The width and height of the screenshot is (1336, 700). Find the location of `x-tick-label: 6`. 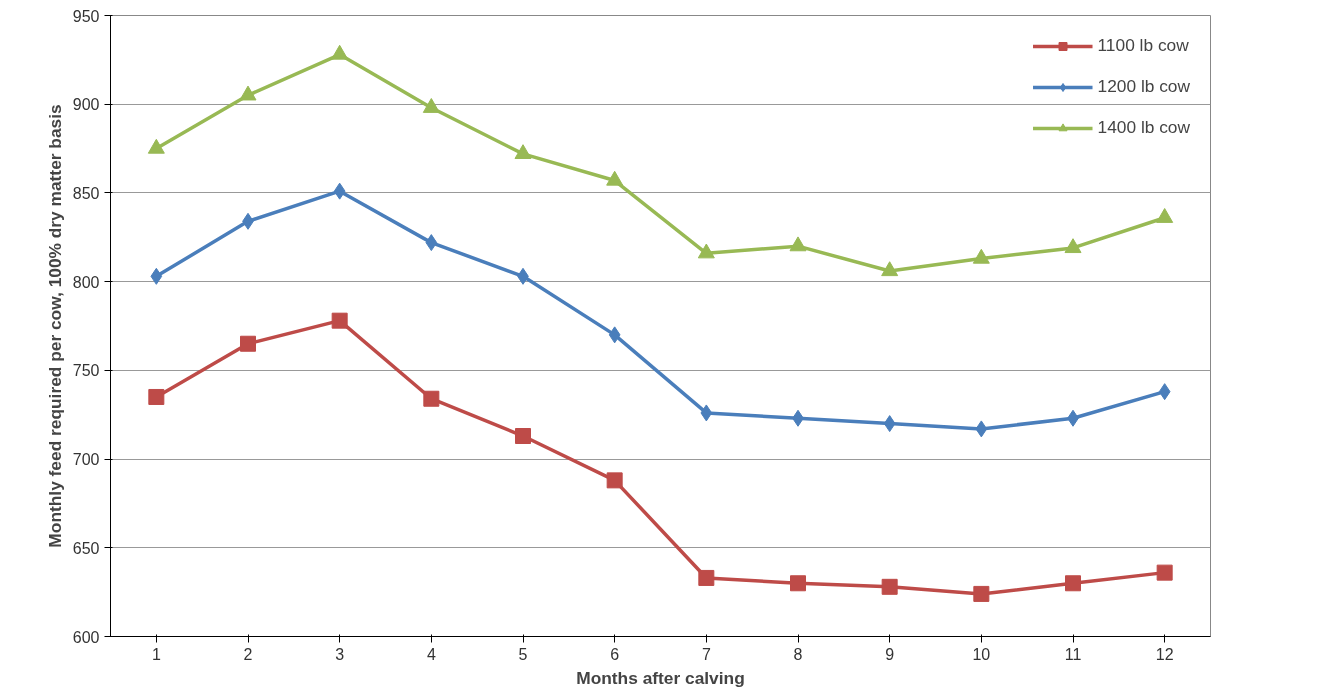

x-tick-label: 6 is located at coordinates (615, 654).